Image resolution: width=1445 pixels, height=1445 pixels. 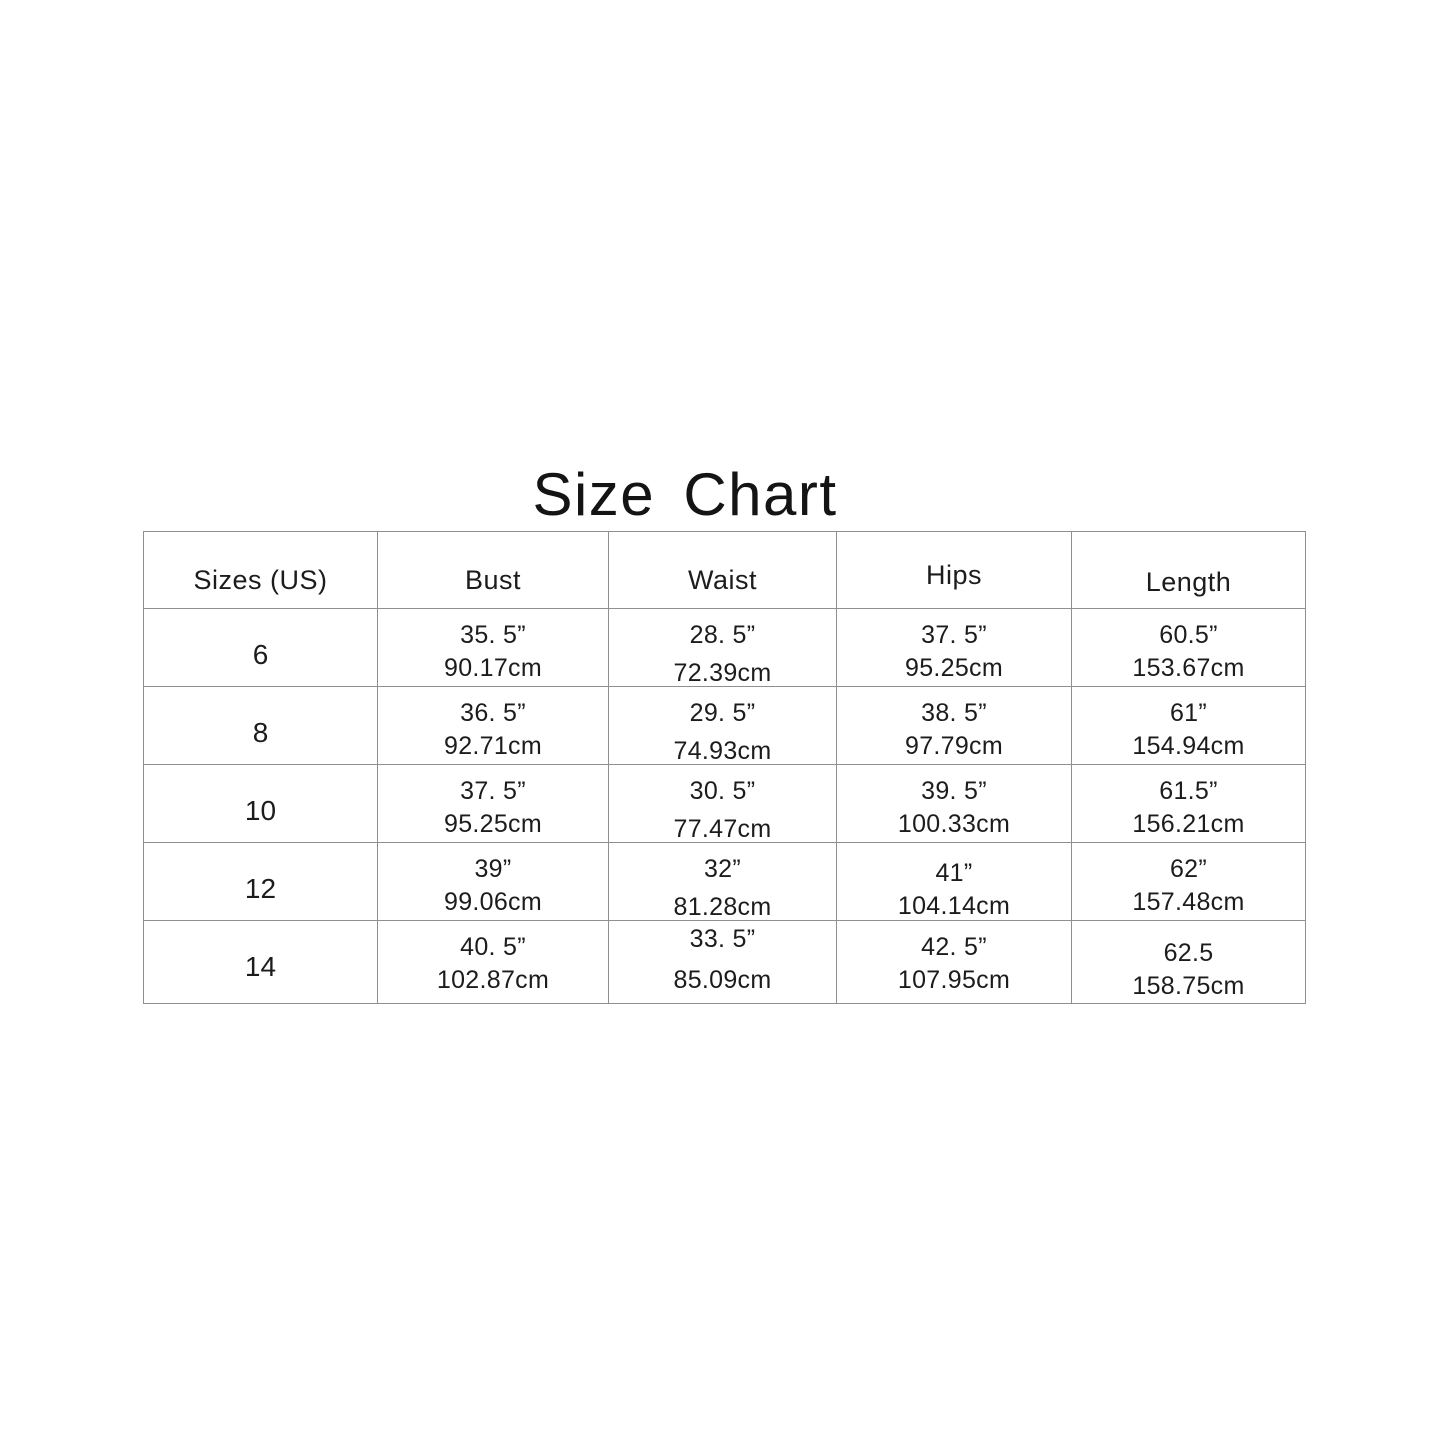 I want to click on measurement-inches: 36. 5”, so click(x=493, y=713).